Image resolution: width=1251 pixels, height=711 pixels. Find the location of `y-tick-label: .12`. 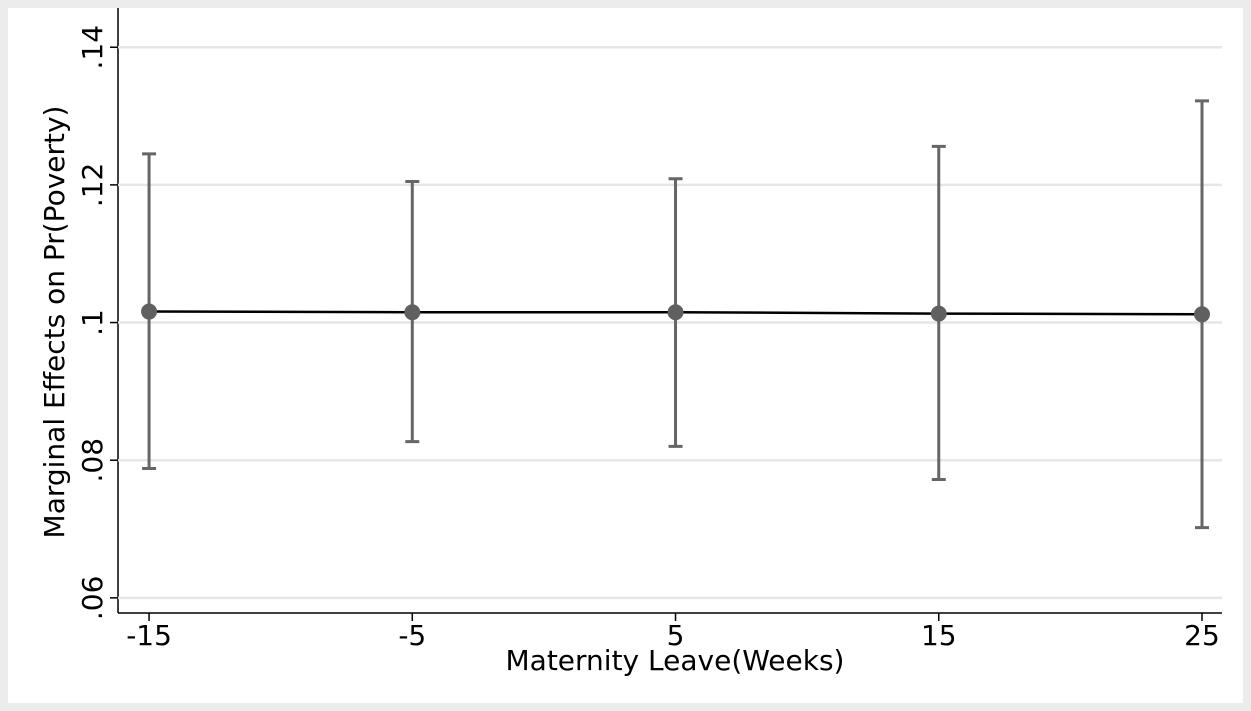

y-tick-label: .12 is located at coordinates (92, 185).